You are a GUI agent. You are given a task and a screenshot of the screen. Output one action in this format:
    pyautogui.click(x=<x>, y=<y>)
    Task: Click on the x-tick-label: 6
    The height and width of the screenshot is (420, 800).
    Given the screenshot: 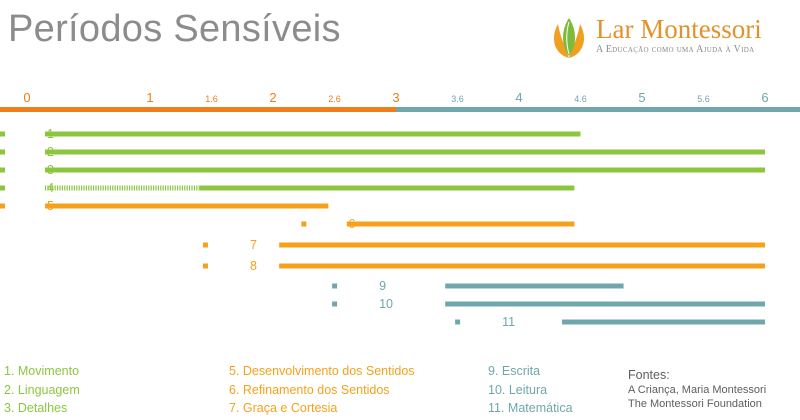 What is the action you would take?
    pyautogui.click(x=764, y=97)
    